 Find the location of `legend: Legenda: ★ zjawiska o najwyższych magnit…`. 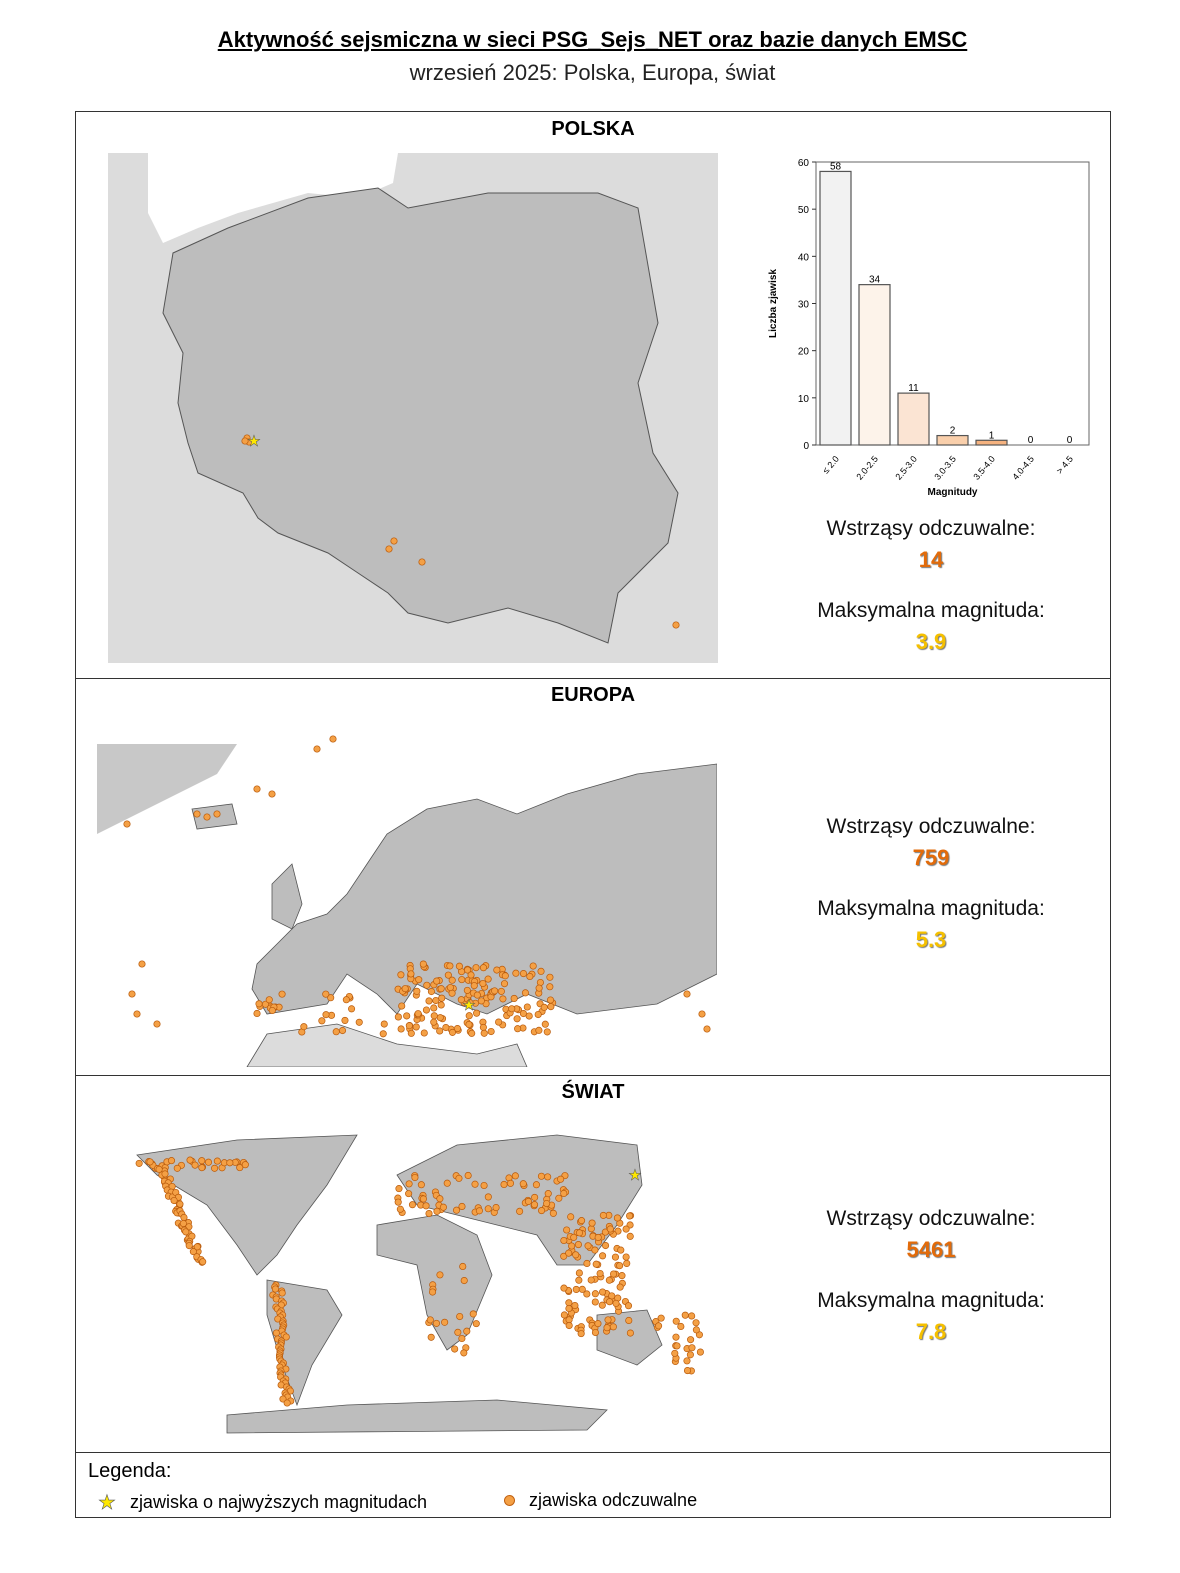

legend: Legenda: ★ zjawiska o najwyższych magnit… is located at coordinates (593, 1484).